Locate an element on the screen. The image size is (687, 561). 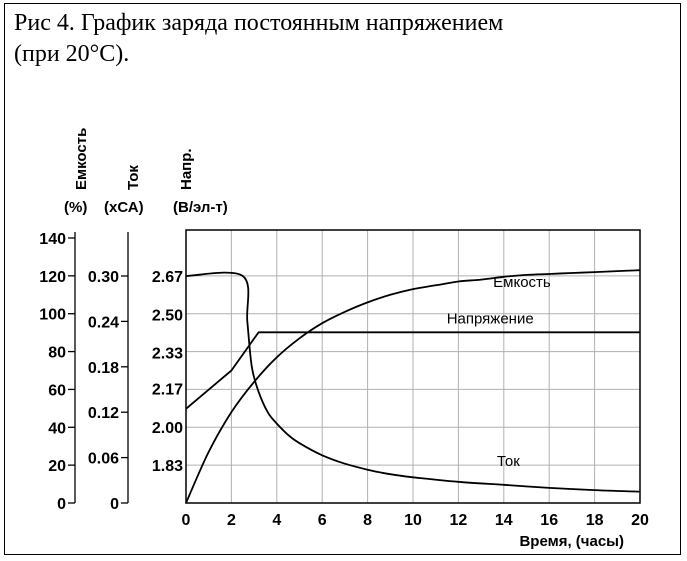
capacity-axis-header: Емкость is located at coordinates (81, 159).